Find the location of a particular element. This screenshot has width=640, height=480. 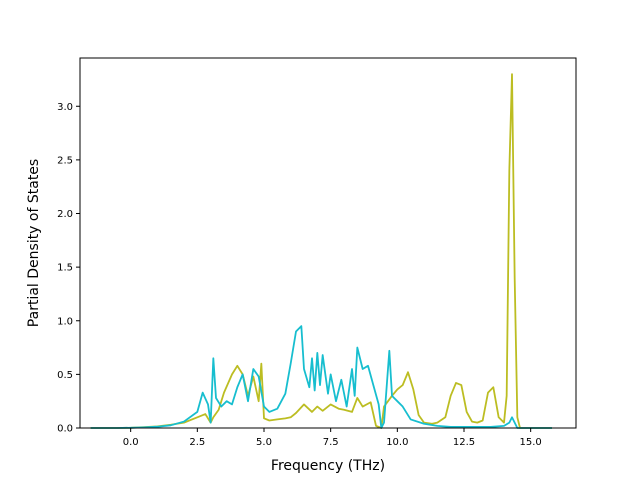

x-tick-label: 0.0 is located at coordinates (131, 442).